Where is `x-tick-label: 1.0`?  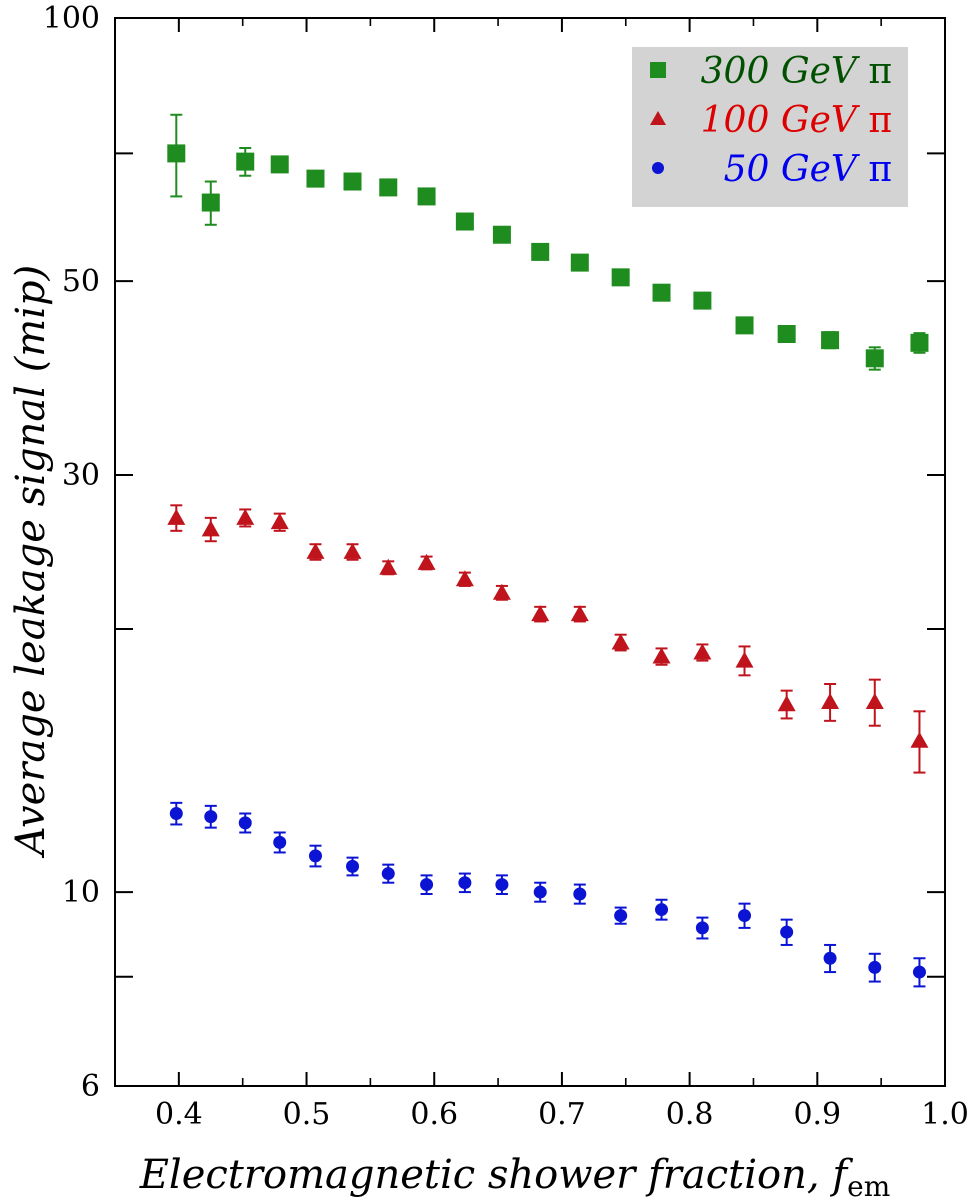 x-tick-label: 1.0 is located at coordinates (945, 1114).